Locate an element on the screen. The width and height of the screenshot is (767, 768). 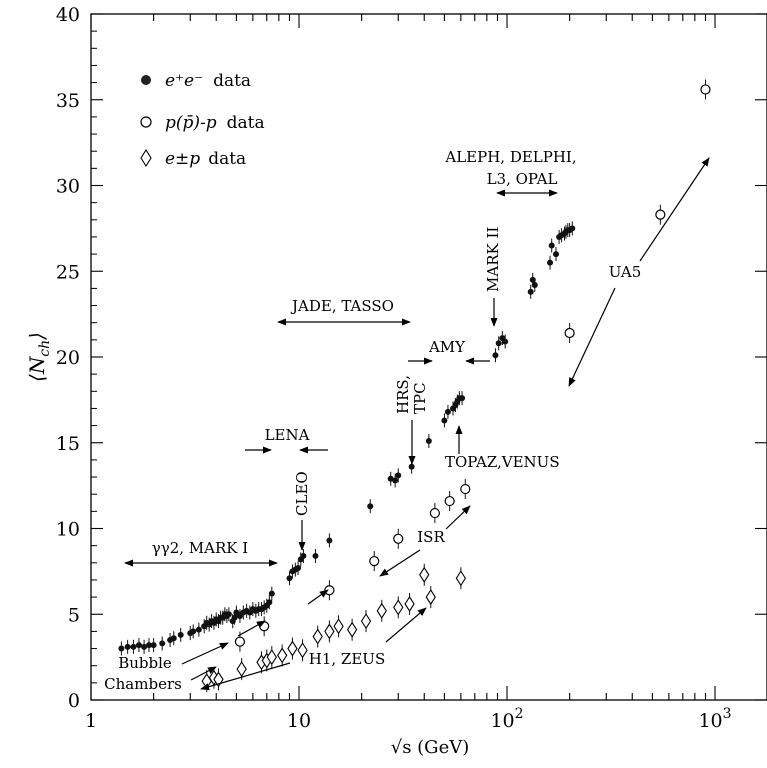
x-tick-label: 10² is located at coordinates (506, 719).